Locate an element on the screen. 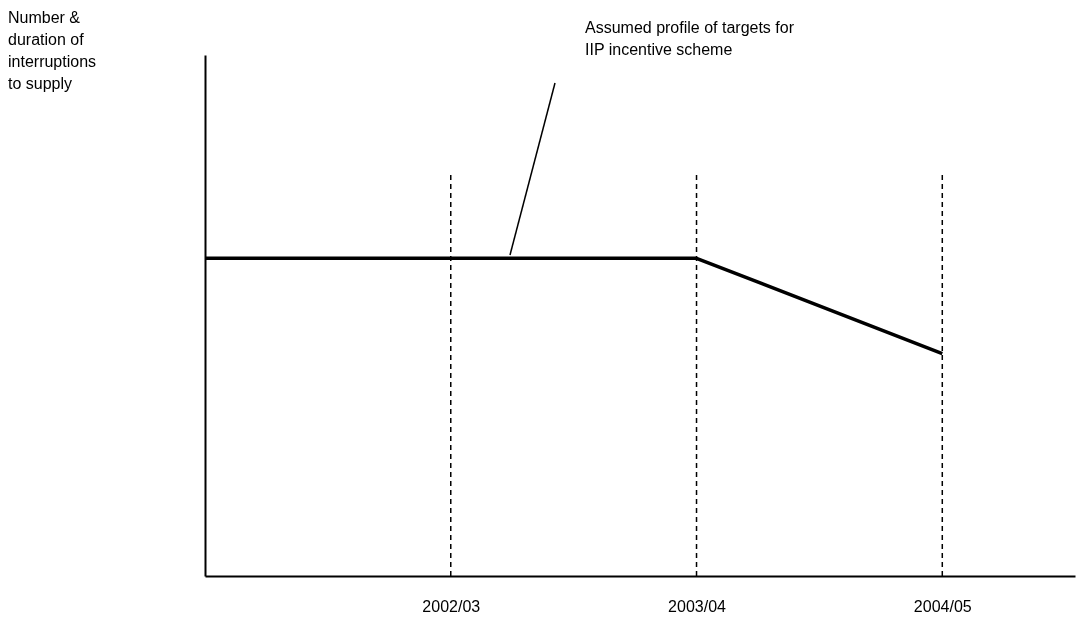 The image size is (1080, 621). x-tick-label: 2004/05 is located at coordinates (942, 606).